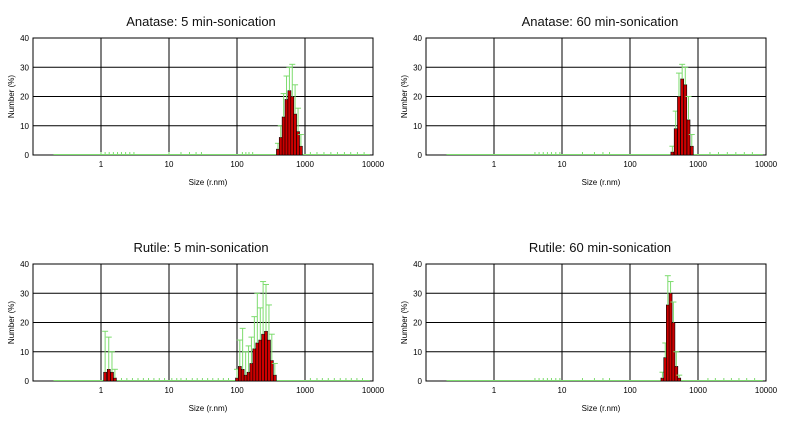 Image resolution: width=785 pixels, height=439 pixels. I want to click on chart-title-rutile-5: Rutile: 5 min-sonication, so click(201, 247).